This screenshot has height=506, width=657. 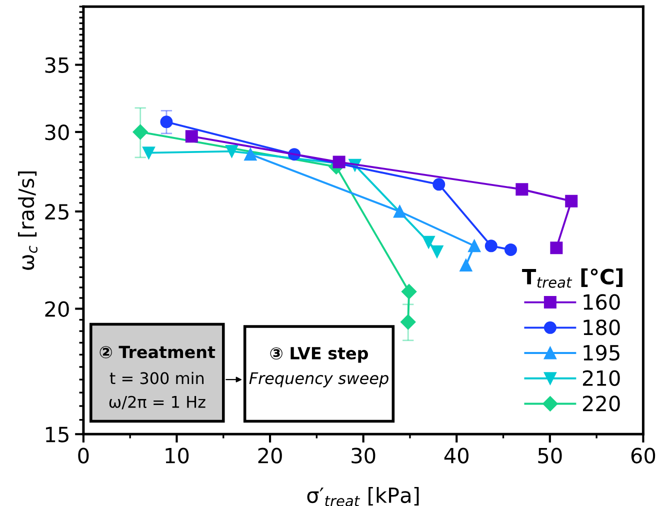 I want to click on x-tick-label: 60, so click(x=643, y=456).